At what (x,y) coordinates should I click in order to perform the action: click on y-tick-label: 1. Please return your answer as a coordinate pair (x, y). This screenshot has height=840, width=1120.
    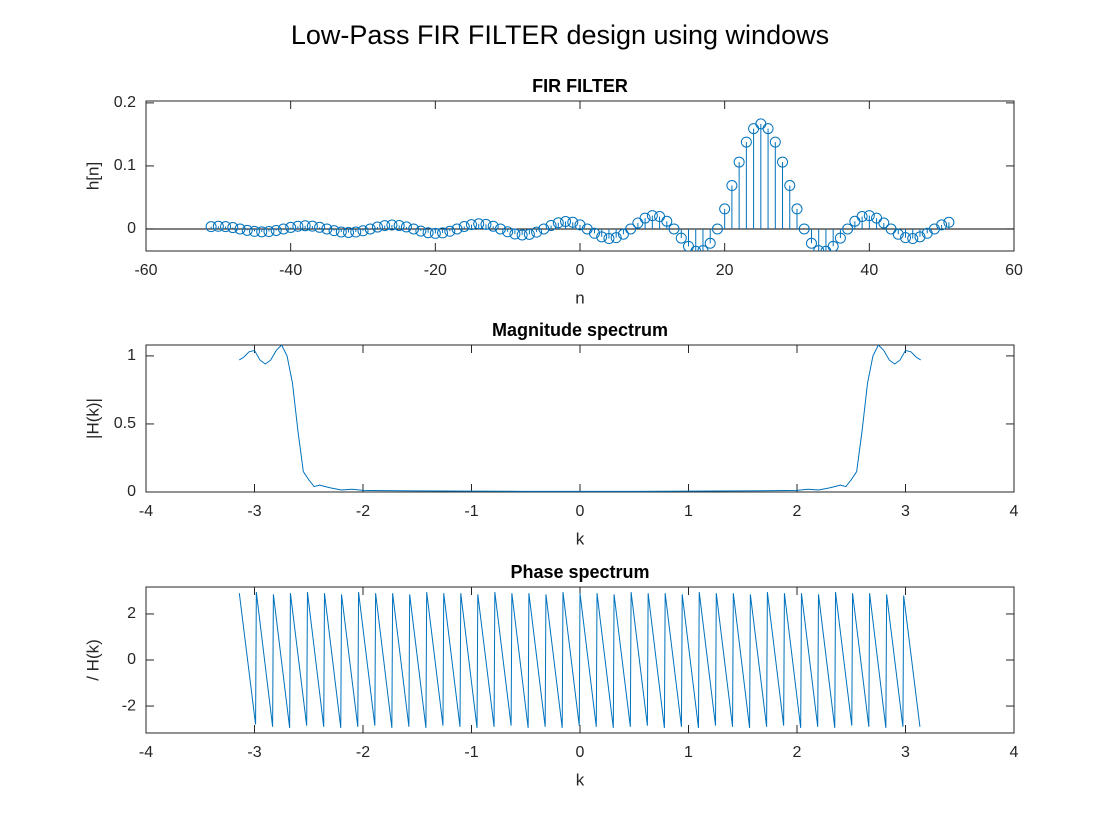
    Looking at the image, I should click on (131, 355).